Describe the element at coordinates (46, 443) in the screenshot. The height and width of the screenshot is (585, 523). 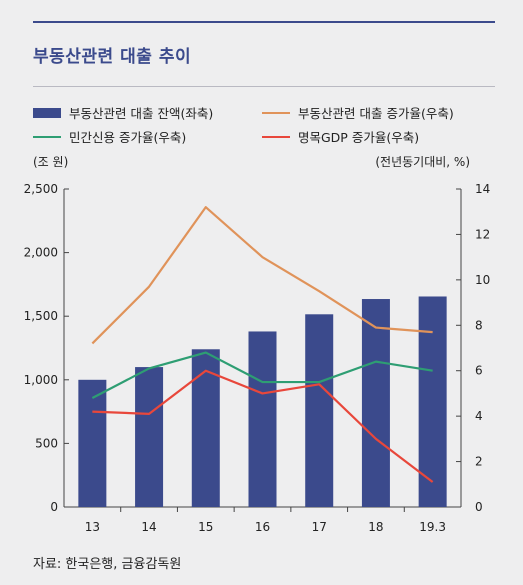
I see `left-tick-label: 500` at that location.